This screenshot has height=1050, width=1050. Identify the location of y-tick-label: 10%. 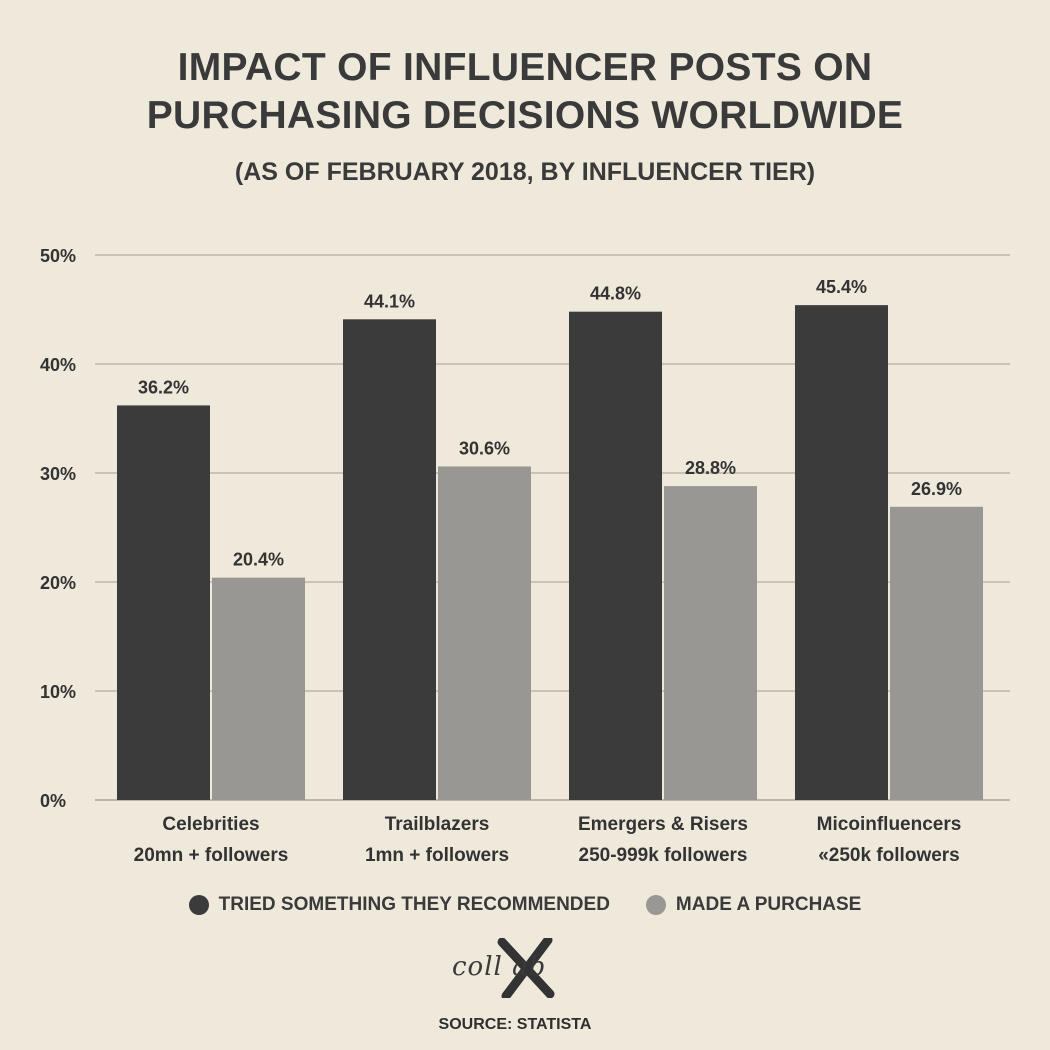
(58, 692).